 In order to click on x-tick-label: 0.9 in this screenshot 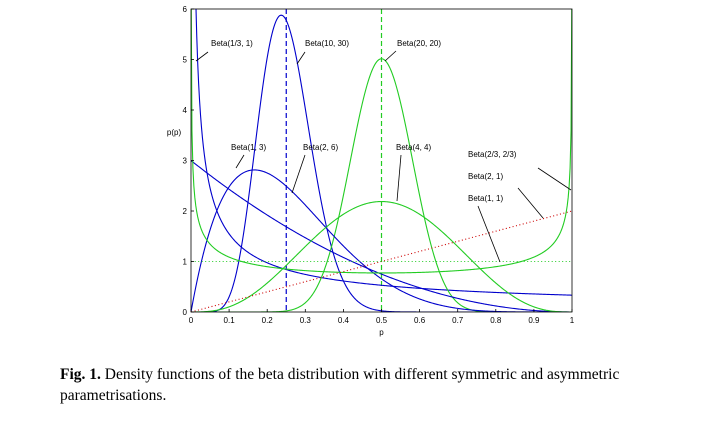, I will do `click(534, 320)`.